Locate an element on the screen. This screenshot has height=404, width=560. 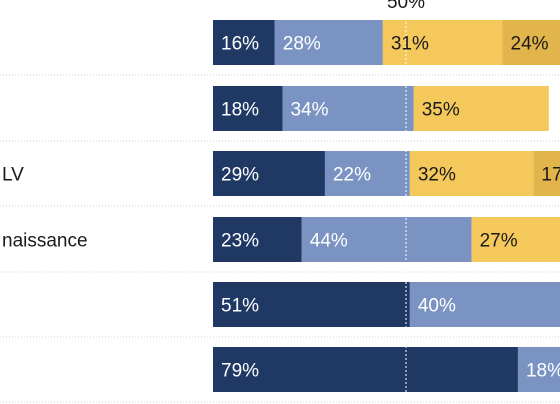
bar-value-label: 23% is located at coordinates (240, 241).